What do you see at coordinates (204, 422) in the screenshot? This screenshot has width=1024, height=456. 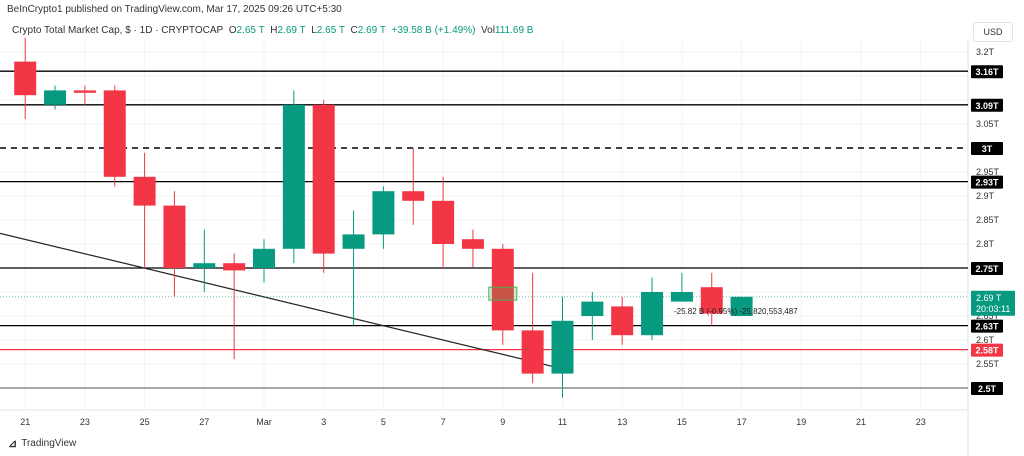 I see `x-tick-label: 27` at bounding box center [204, 422].